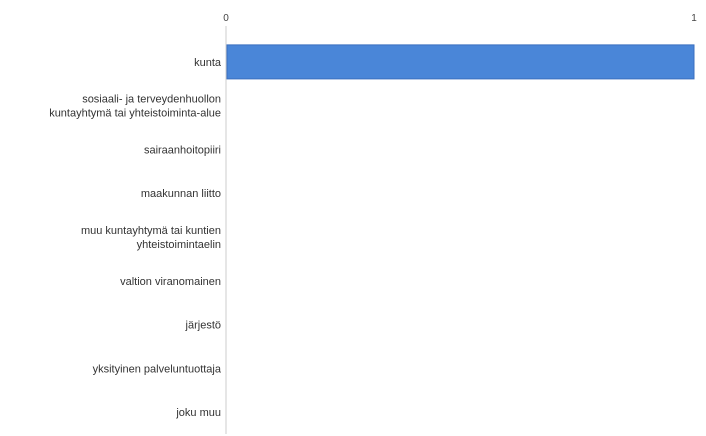 The width and height of the screenshot is (706, 436). I want to click on category-label: kunta, so click(208, 63).